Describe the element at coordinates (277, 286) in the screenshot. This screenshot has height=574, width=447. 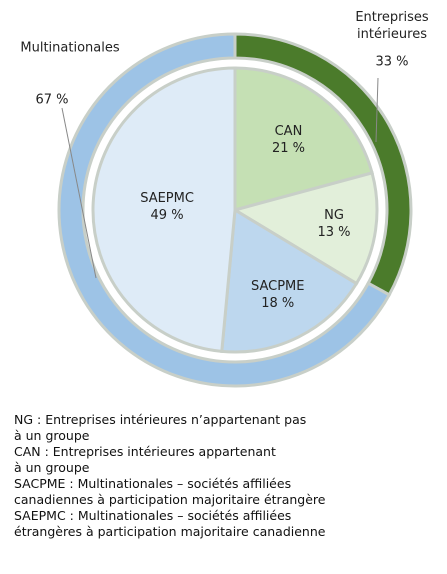
I see `category-label: SACPME` at that location.